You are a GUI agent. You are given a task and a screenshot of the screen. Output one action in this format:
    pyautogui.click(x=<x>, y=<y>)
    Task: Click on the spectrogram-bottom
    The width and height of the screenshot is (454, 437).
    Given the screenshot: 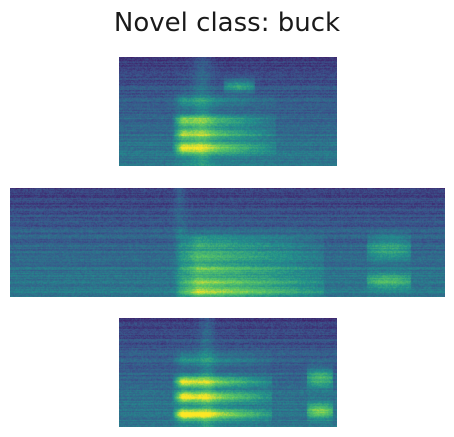 What is the action you would take?
    pyautogui.click(x=228, y=372)
    